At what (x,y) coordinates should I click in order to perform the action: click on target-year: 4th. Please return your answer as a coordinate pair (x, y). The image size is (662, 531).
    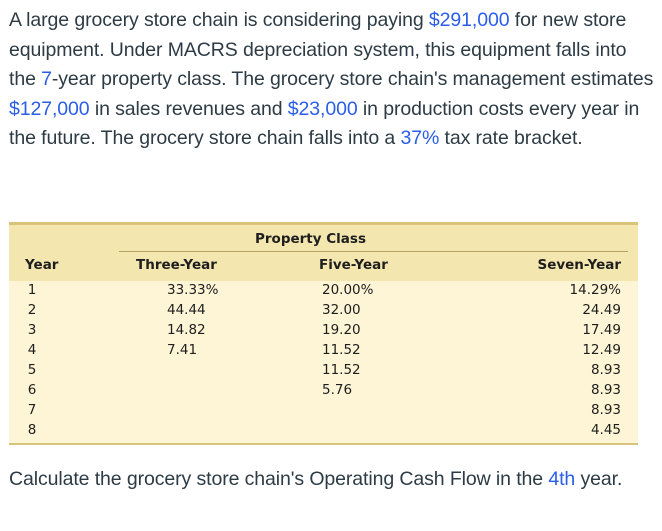
    Looking at the image, I should click on (562, 479).